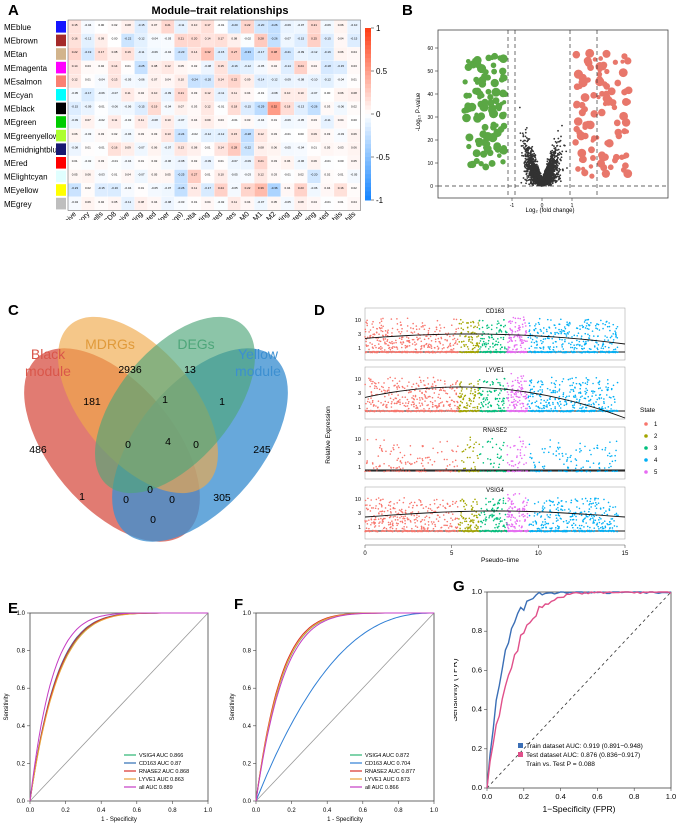  I want to click on venn-label-yellow-2: module, so click(258, 371).